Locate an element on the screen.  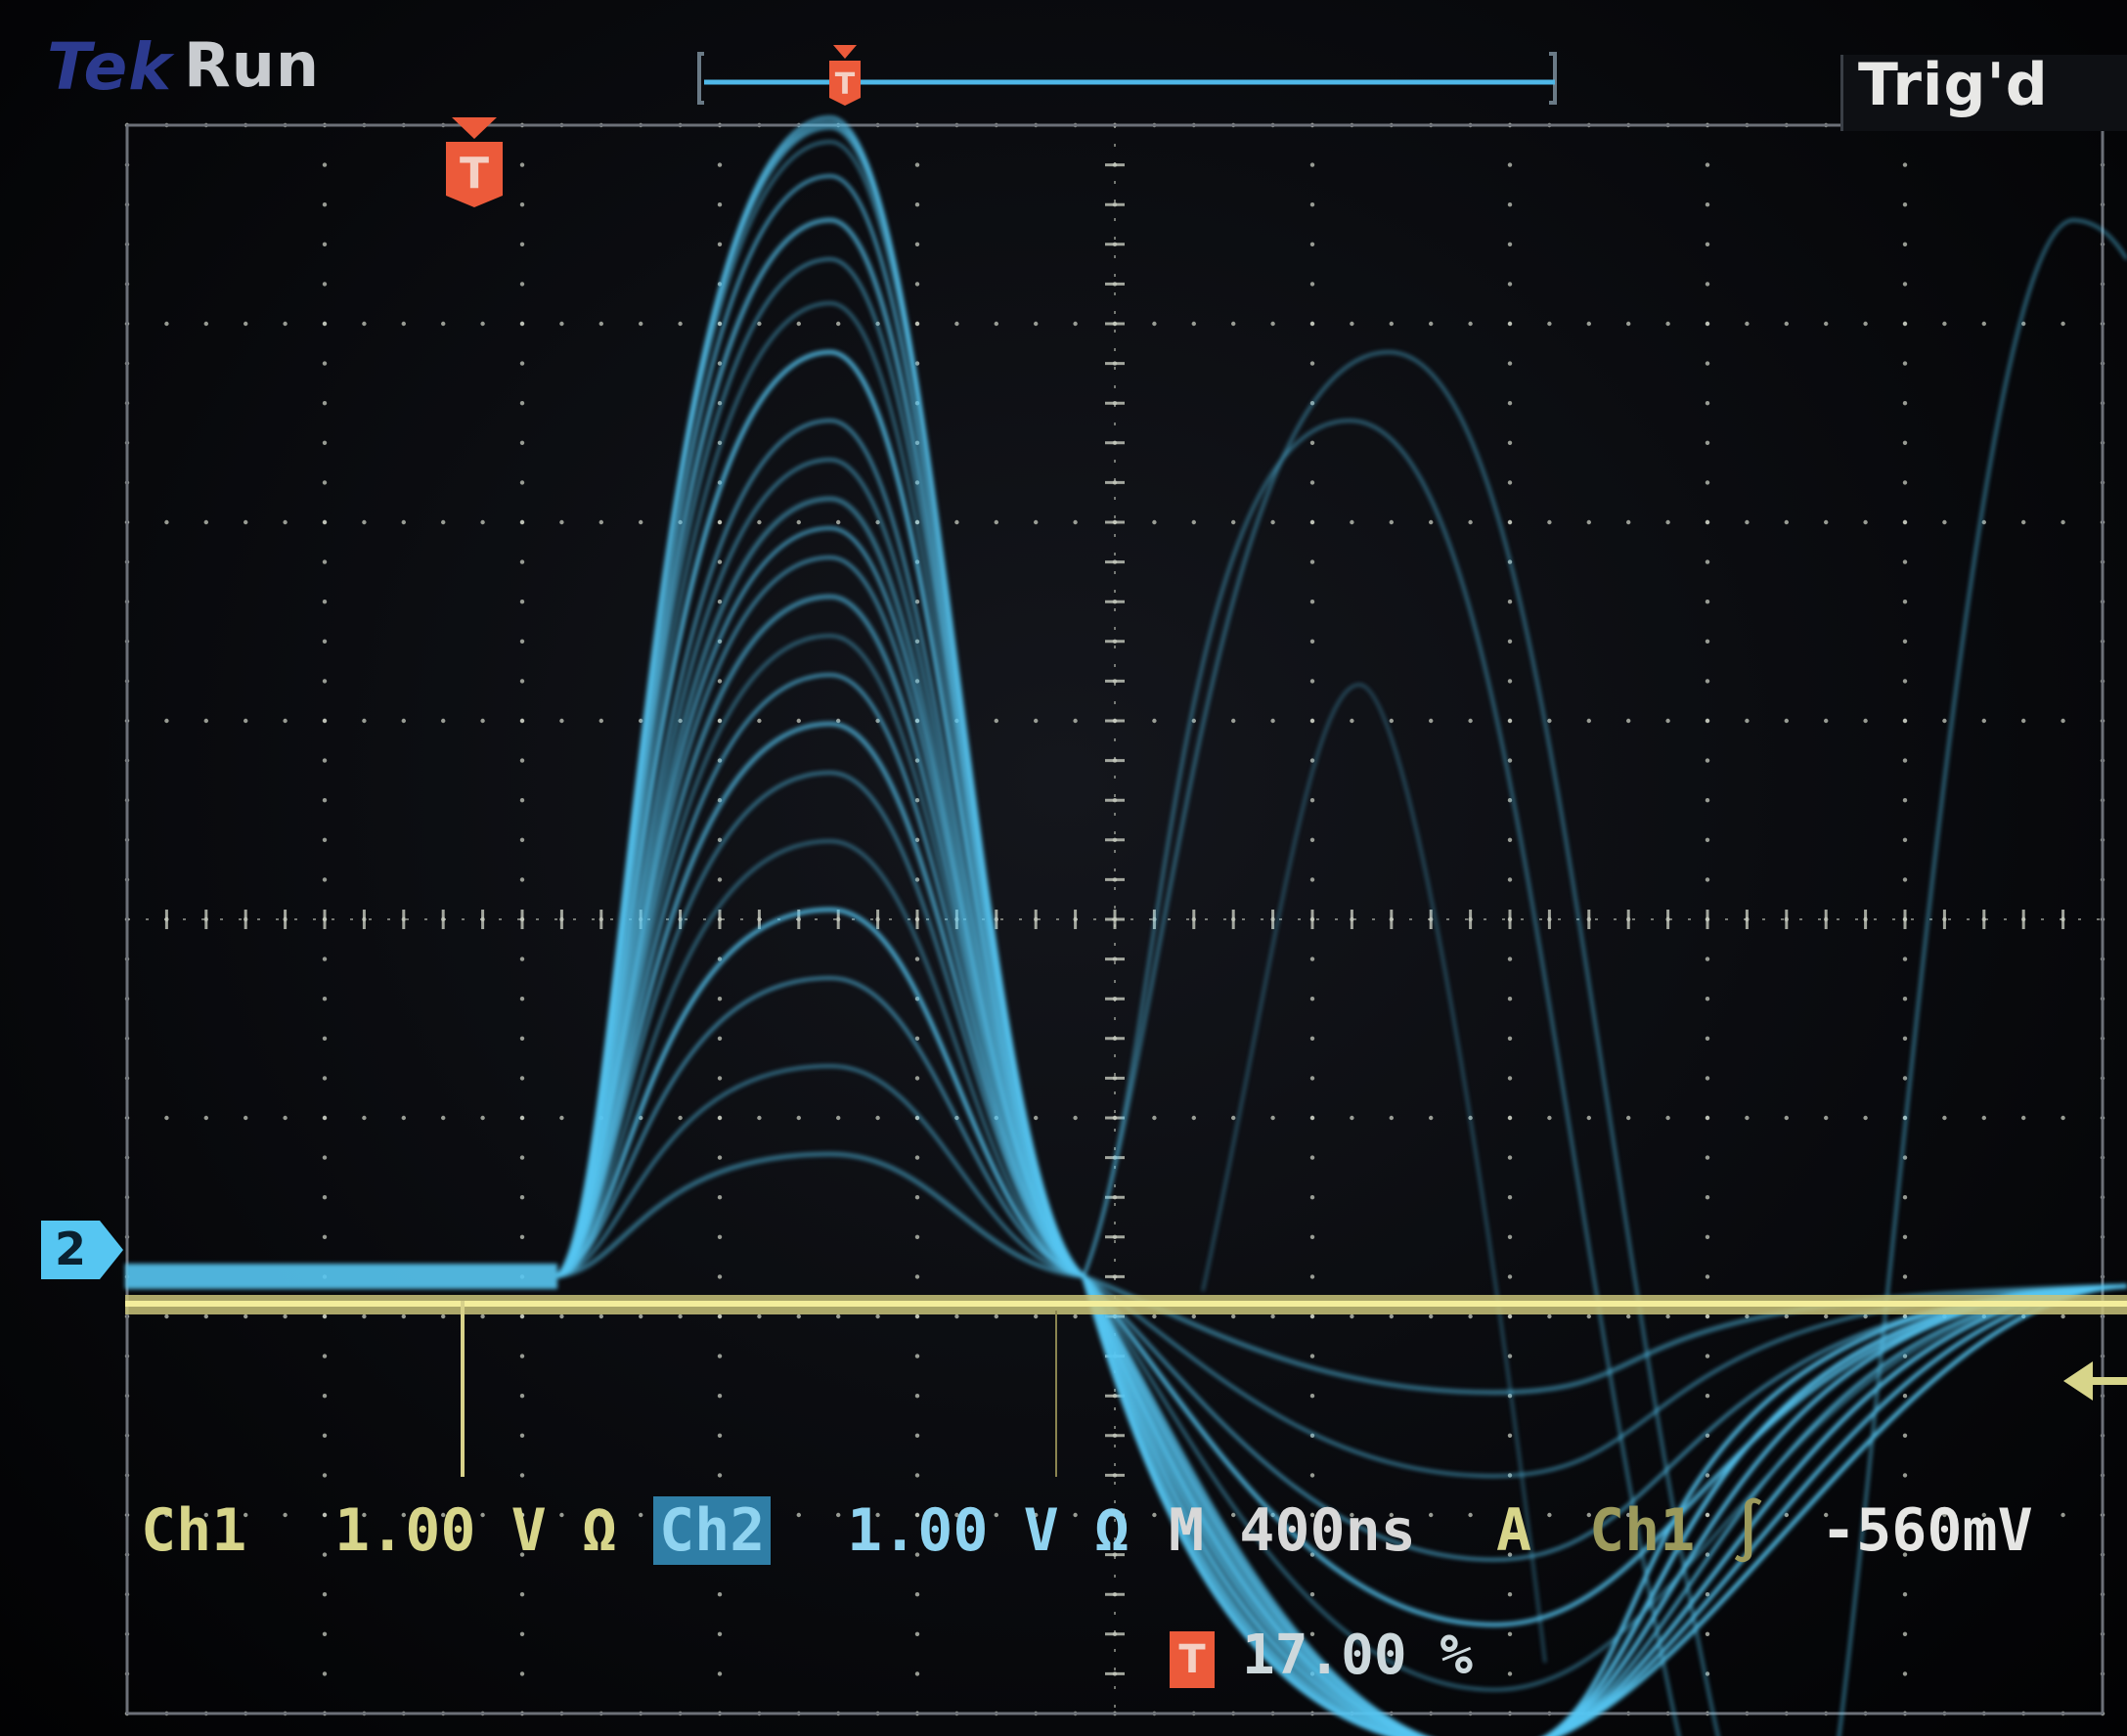
record-view-trigger-icon: T is located at coordinates (845, 75).